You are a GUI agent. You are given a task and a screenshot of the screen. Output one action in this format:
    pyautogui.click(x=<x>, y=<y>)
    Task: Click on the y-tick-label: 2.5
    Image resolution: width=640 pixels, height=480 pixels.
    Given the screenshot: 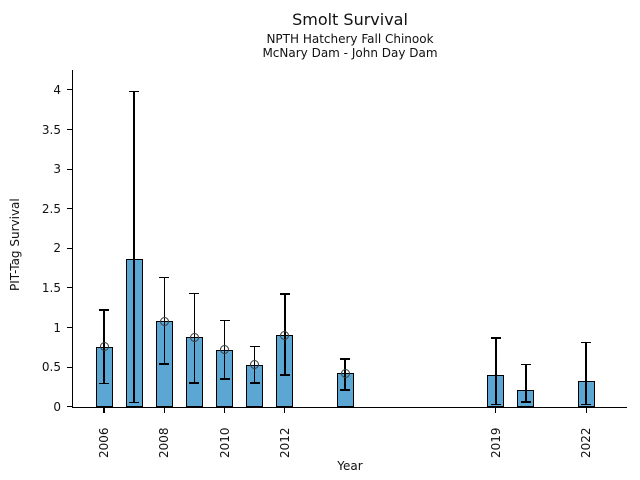 What is the action you would take?
    pyautogui.click(x=51, y=208)
    